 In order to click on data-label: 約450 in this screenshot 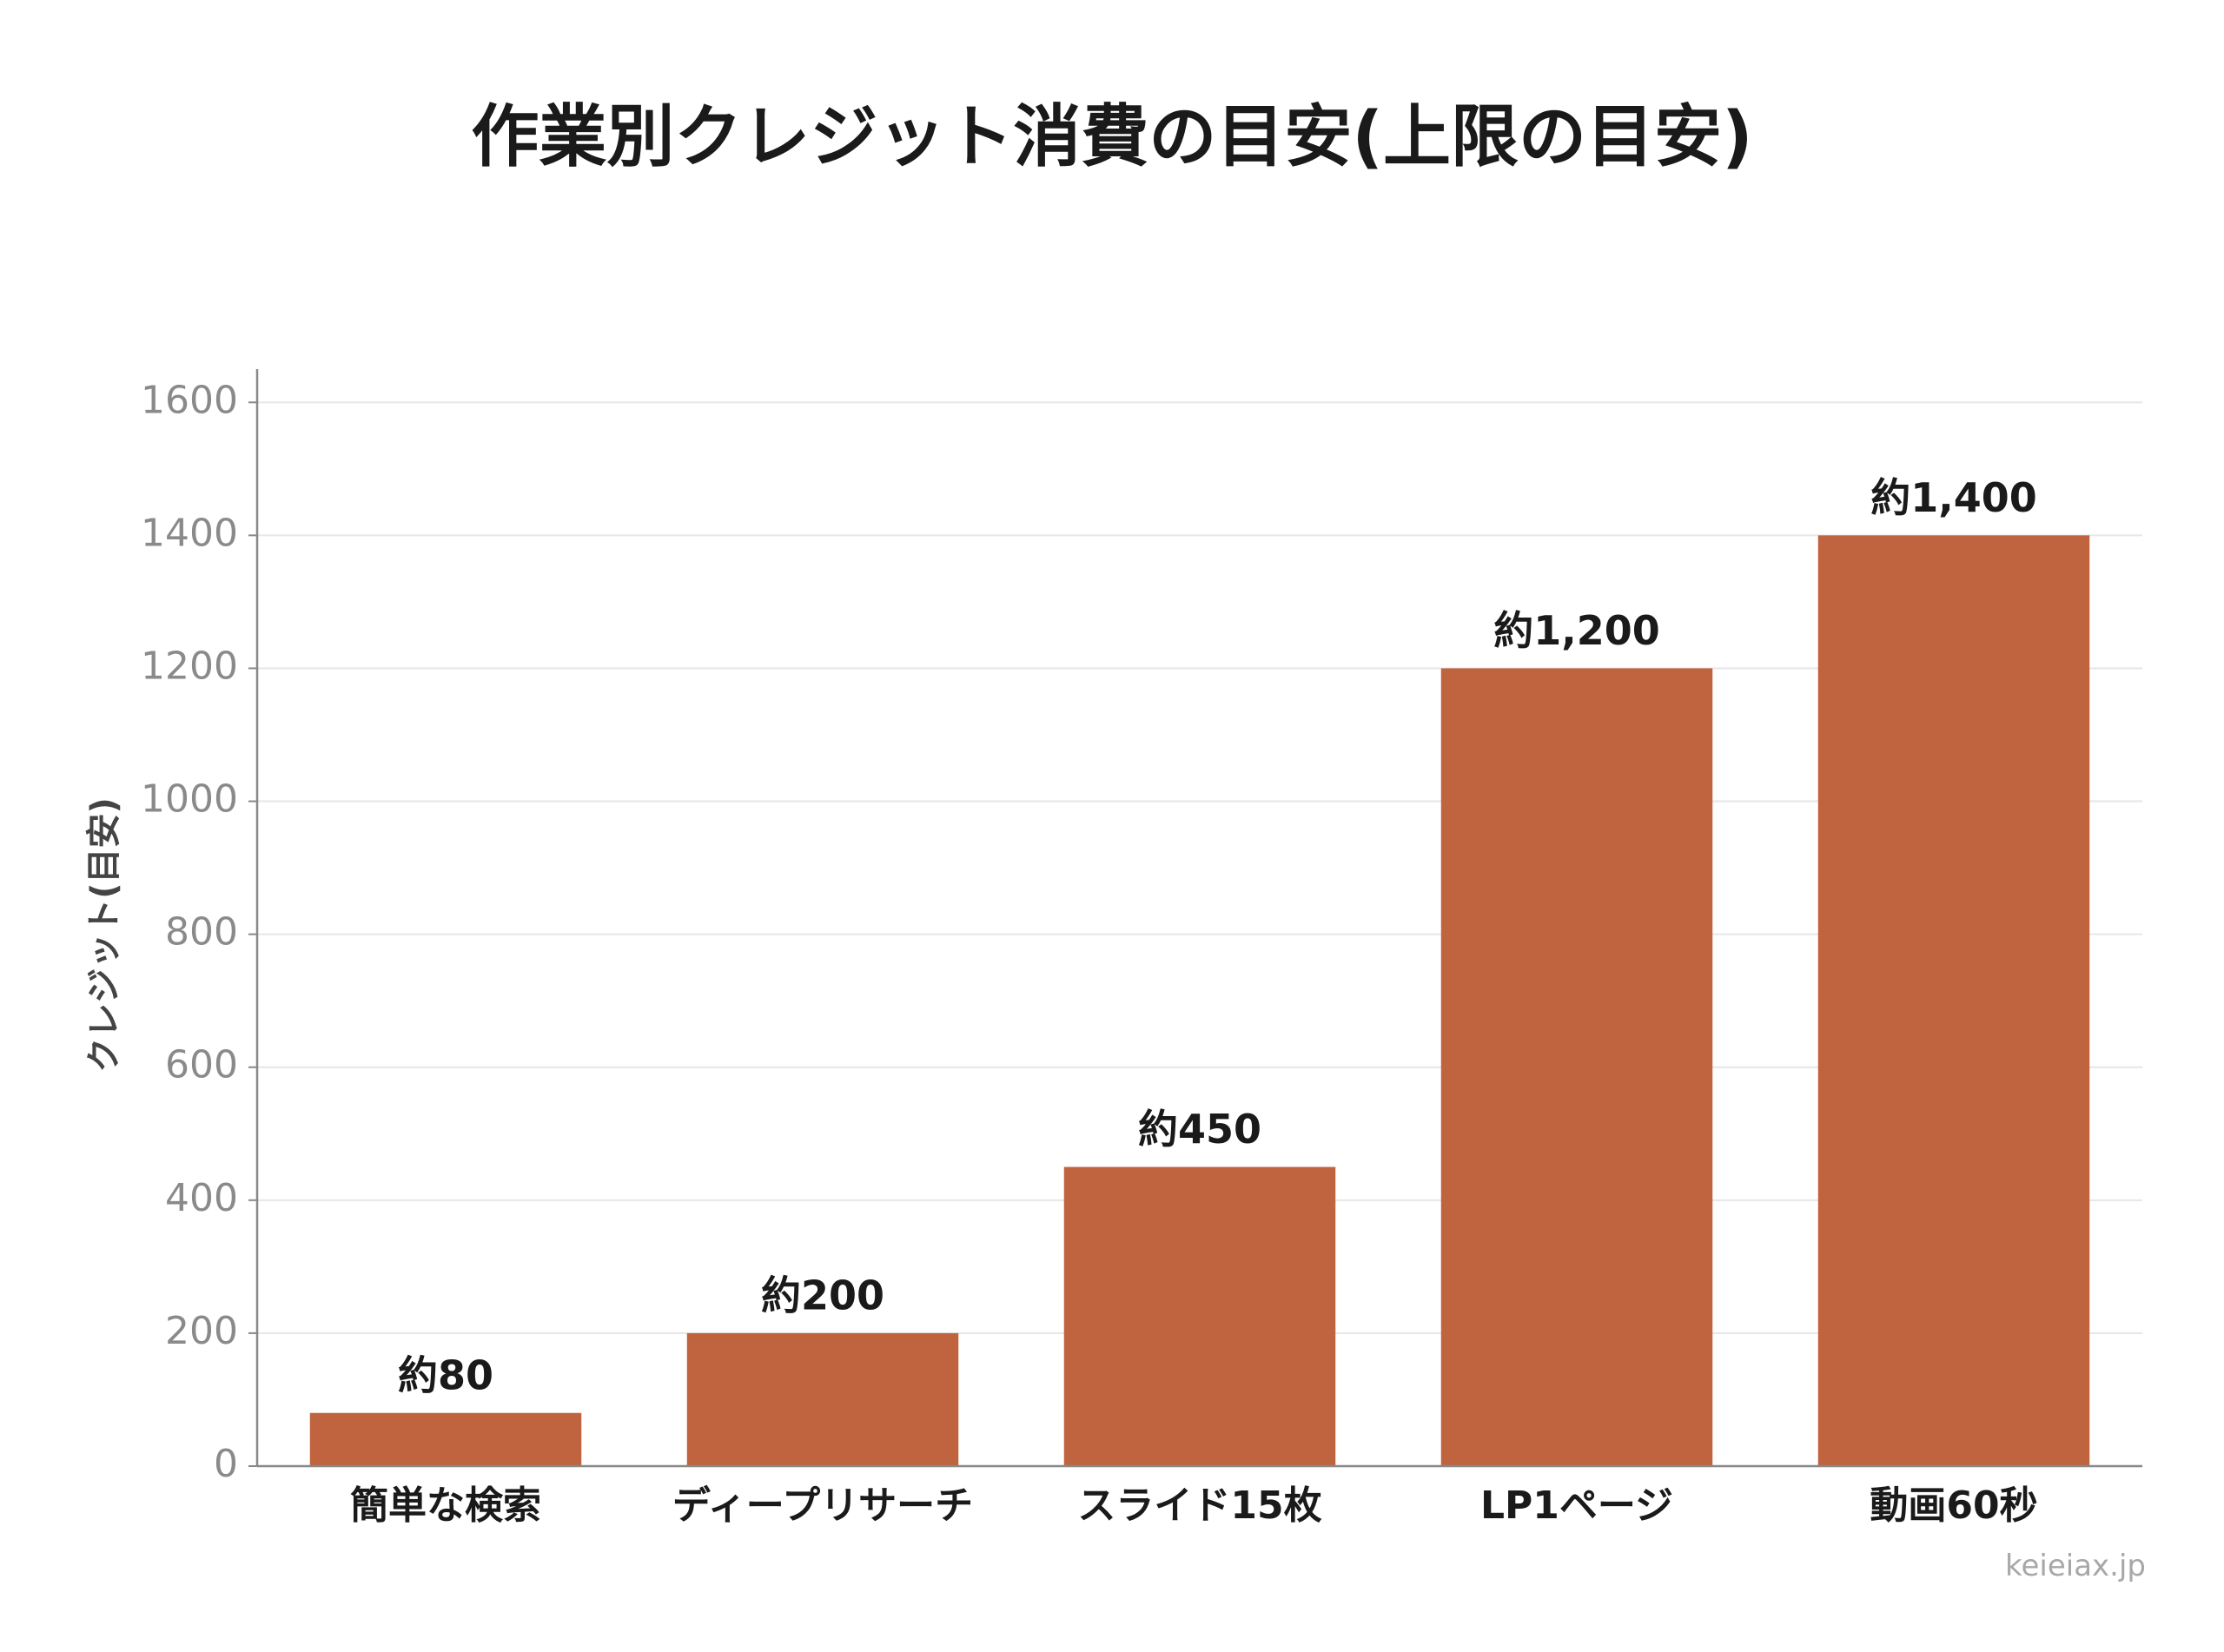, I will do `click(1199, 1129)`.